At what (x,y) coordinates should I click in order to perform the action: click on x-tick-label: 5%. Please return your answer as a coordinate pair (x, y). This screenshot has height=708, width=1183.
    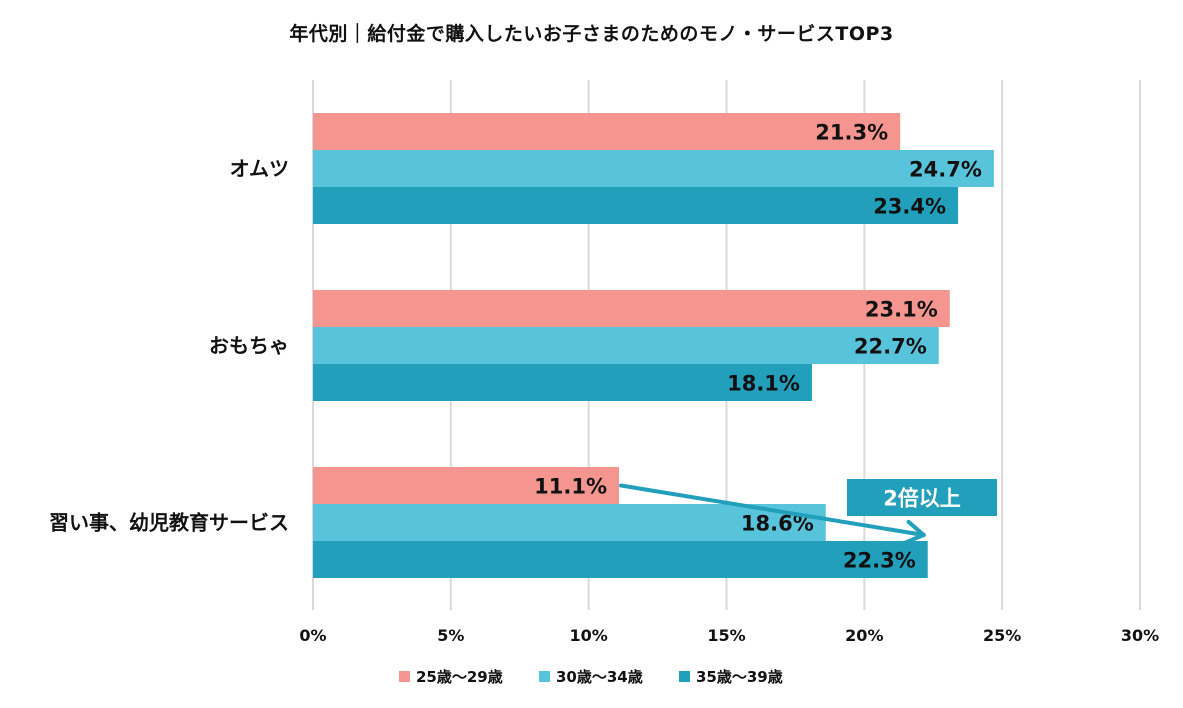
    Looking at the image, I should click on (450, 635).